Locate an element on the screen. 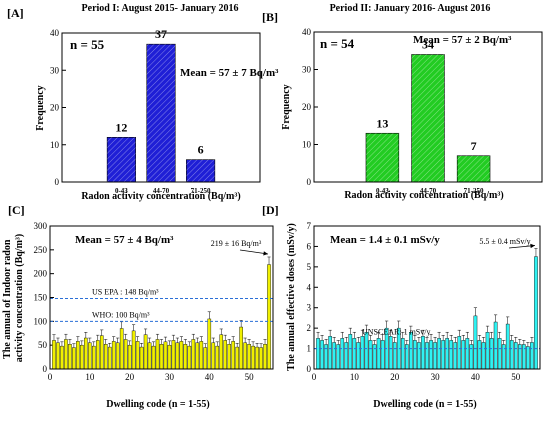  panel-d-ytick-label-3: 3 is located at coordinates (309, 308).